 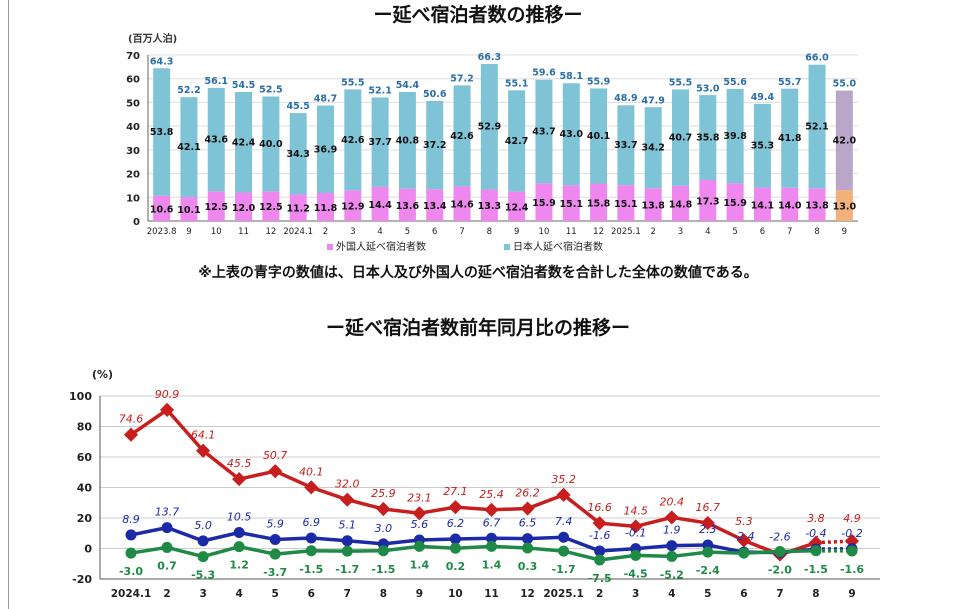 I want to click on data-label: 74.6, so click(x=131, y=419).